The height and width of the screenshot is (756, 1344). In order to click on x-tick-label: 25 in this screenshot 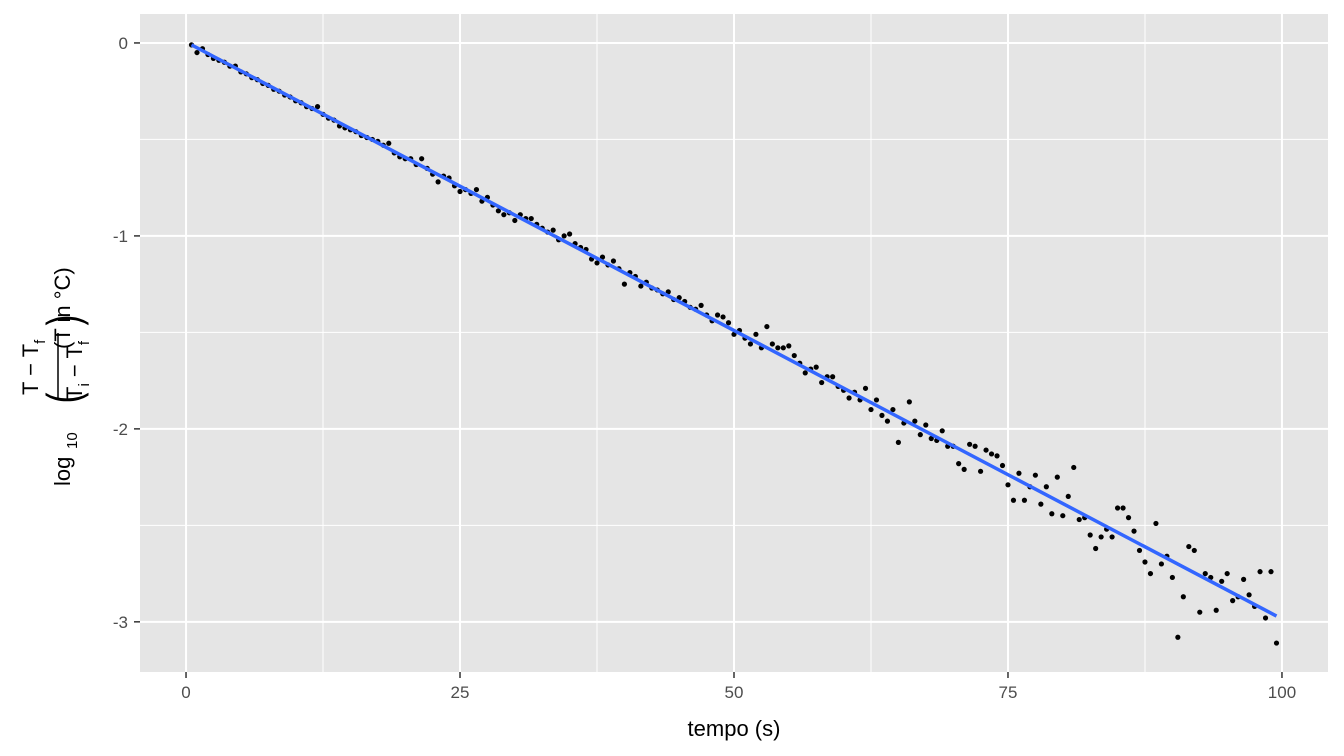, I will do `click(460, 692)`.